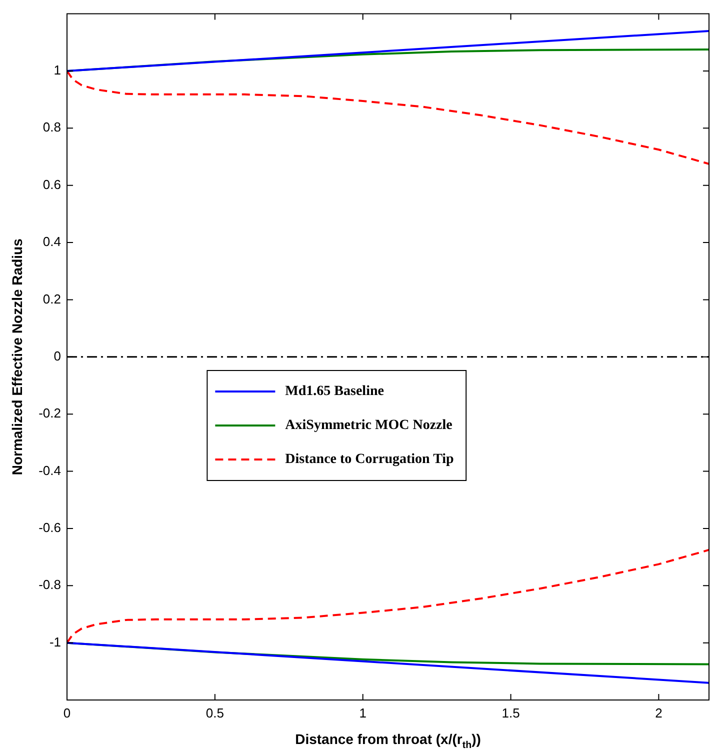 This screenshot has height=754, width=711. What do you see at coordinates (658, 712) in the screenshot?
I see `x-tick-label: 2` at bounding box center [658, 712].